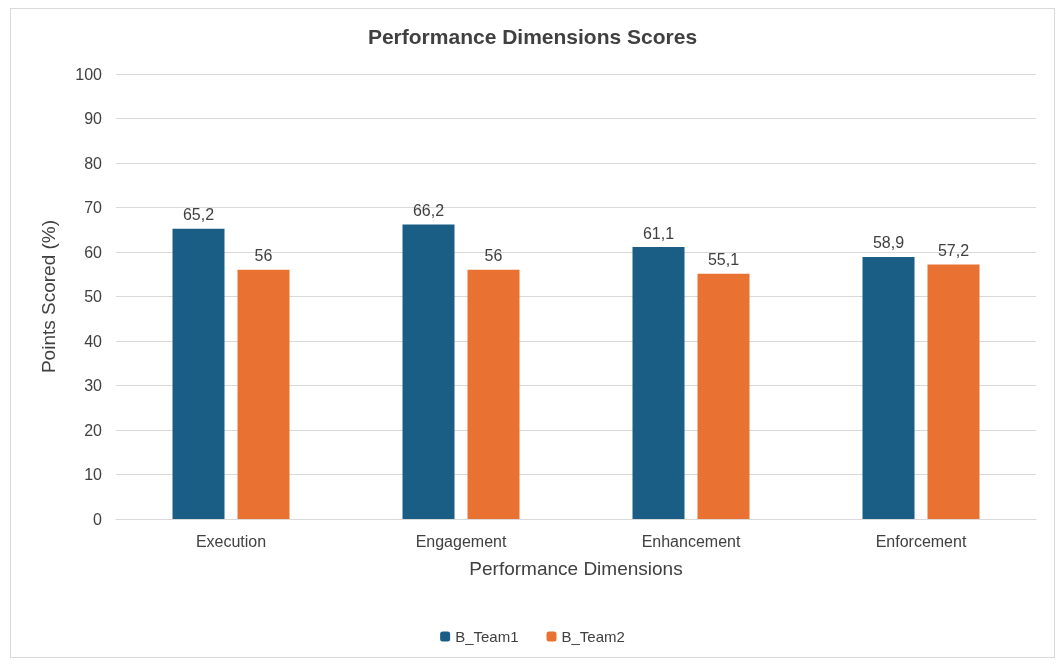 The height and width of the screenshot is (664, 1063). Describe the element at coordinates (93, 118) in the screenshot. I see `y-tick-label: 90` at that location.